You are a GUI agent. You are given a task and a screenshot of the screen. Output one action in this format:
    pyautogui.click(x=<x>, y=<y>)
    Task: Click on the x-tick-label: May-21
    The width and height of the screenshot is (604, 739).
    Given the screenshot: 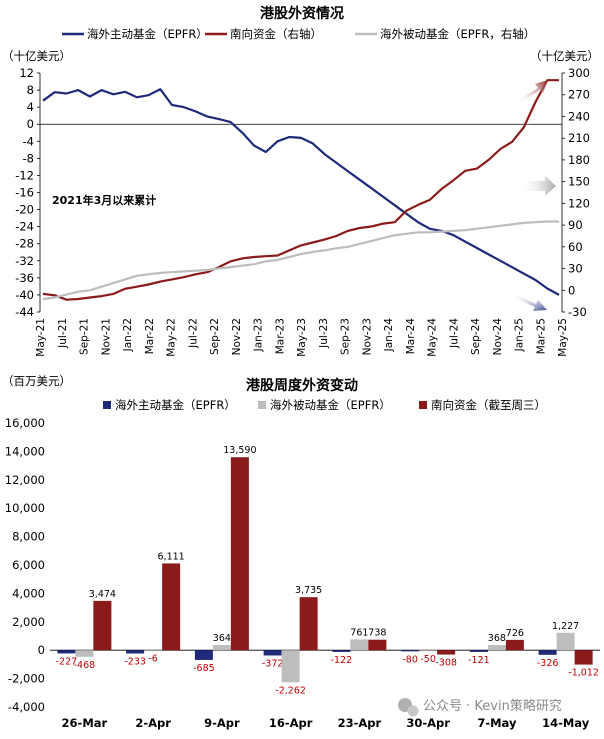 What is the action you would take?
    pyautogui.click(x=41, y=337)
    